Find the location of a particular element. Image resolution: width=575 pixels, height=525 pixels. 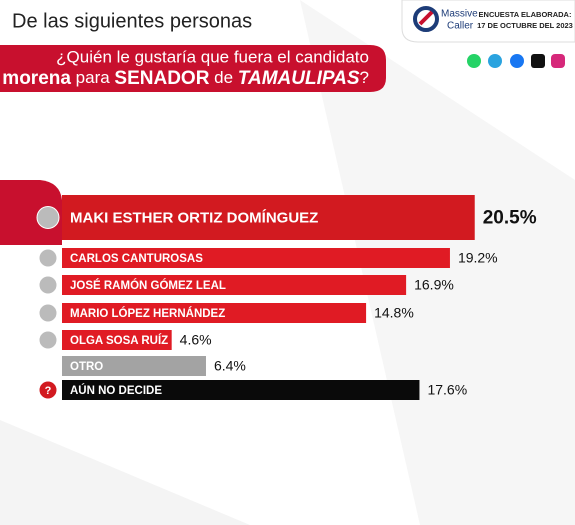

brand: Massive is located at coordinates (459, 14).